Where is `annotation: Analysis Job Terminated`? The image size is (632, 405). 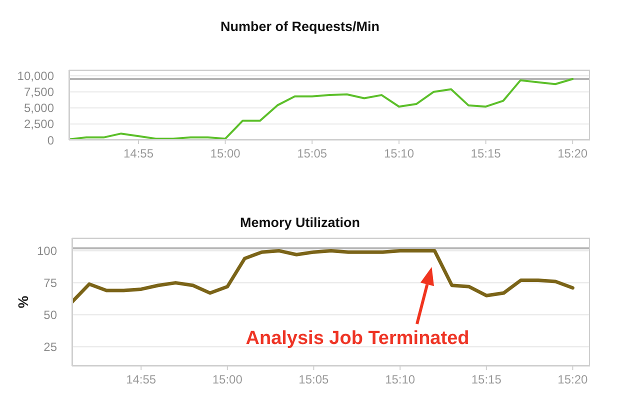
annotation: Analysis Job Terminated is located at coordinates (357, 339).